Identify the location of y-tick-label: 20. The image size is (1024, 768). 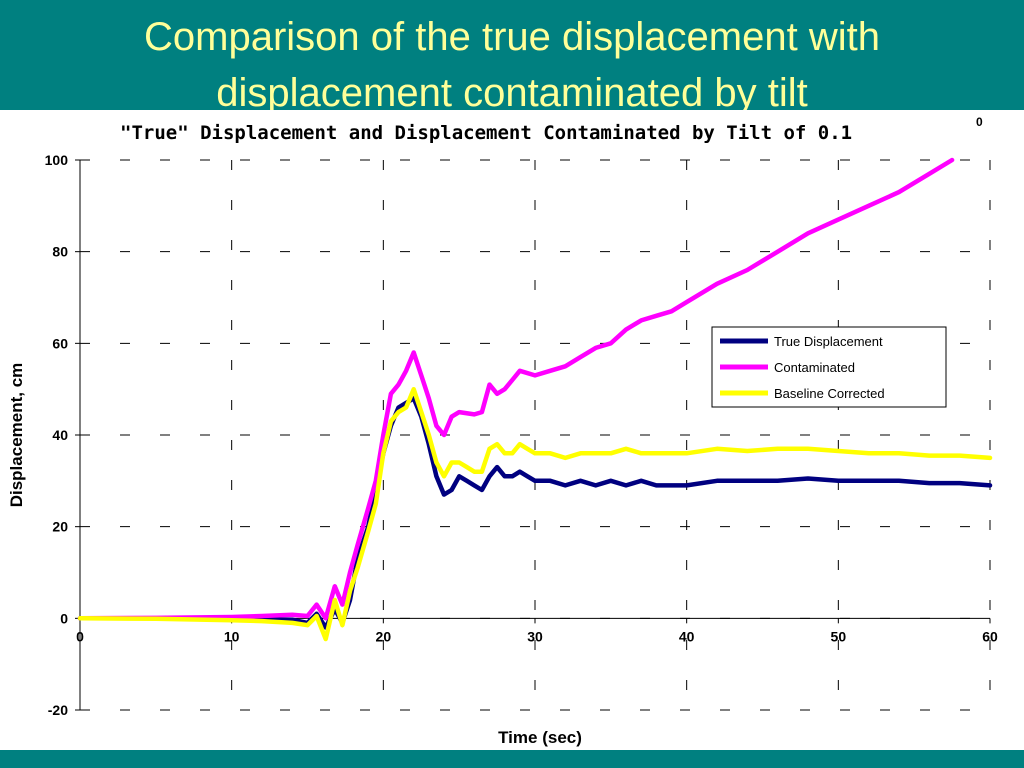
(60, 527).